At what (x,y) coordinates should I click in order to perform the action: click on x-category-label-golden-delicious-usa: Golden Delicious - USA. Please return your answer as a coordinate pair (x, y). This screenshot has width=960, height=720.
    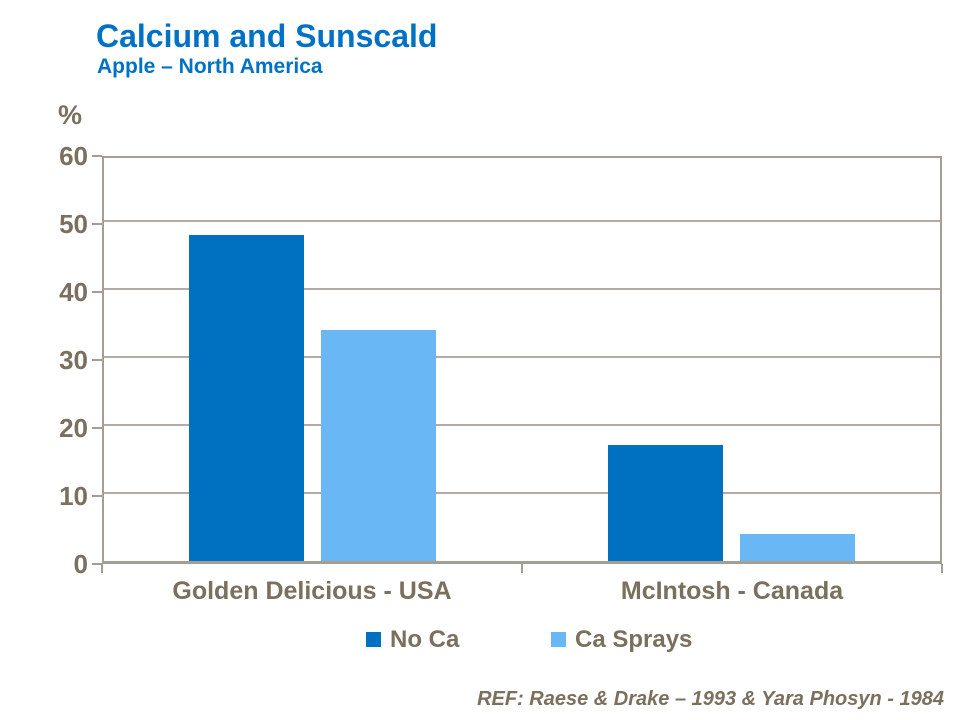
    Looking at the image, I should click on (312, 591).